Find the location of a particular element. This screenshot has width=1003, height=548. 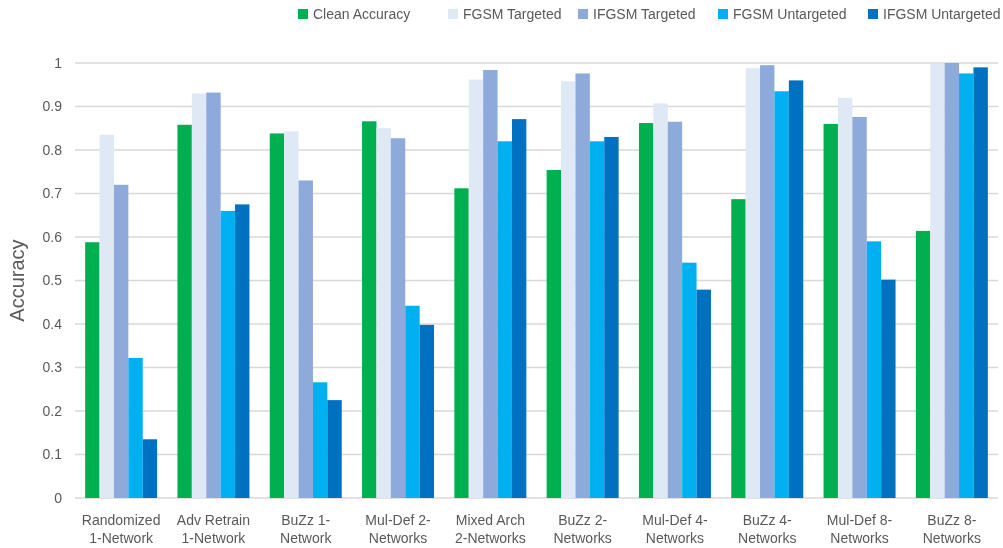

legend-label: IFGSM Untargeted is located at coordinates (942, 14).